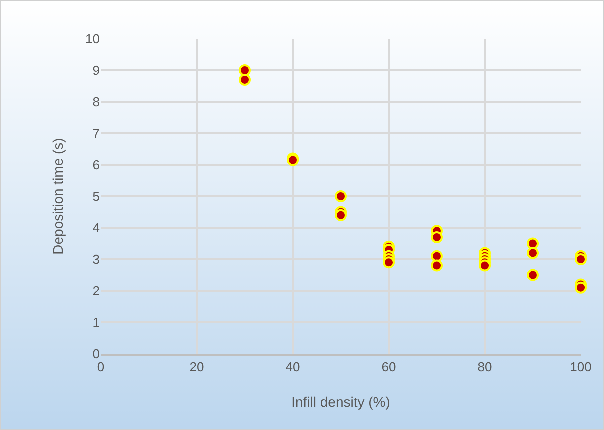  Describe the element at coordinates (96, 322) in the screenshot. I see `y-tick-label: 1` at that location.